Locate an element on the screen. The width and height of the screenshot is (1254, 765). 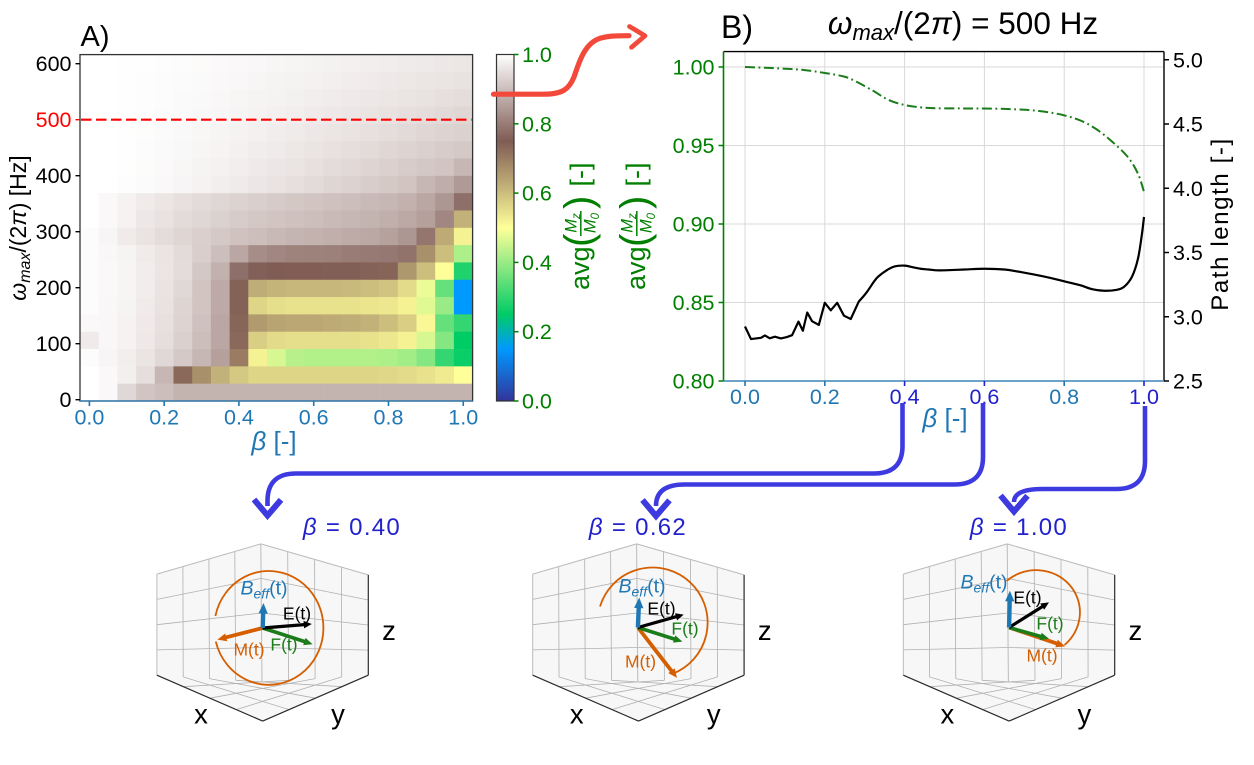
svg-text: 3.0 is located at coordinates (1188, 317).